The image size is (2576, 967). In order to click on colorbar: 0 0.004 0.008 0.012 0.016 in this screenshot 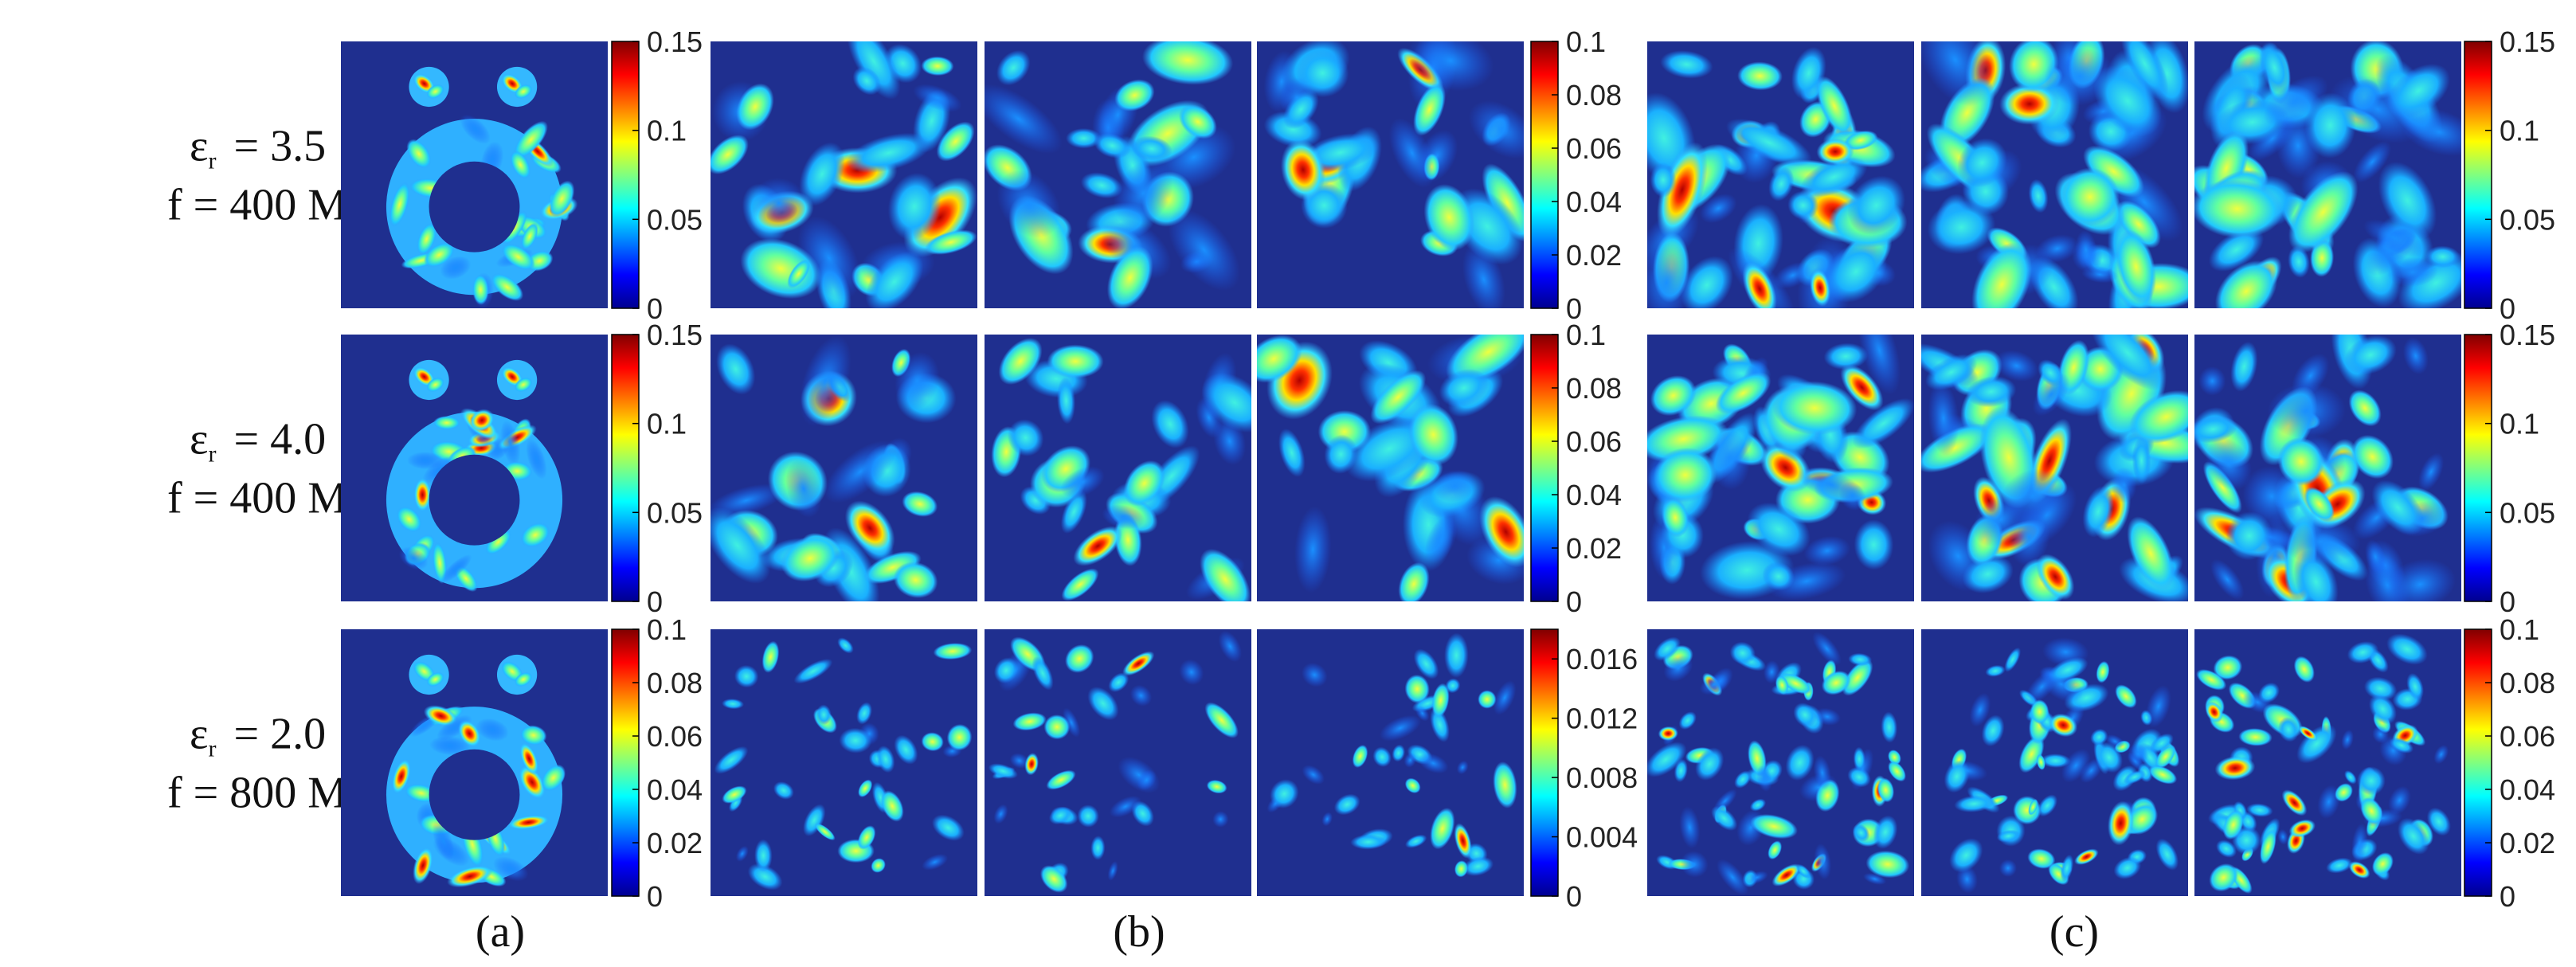, I will do `click(1584, 770)`.